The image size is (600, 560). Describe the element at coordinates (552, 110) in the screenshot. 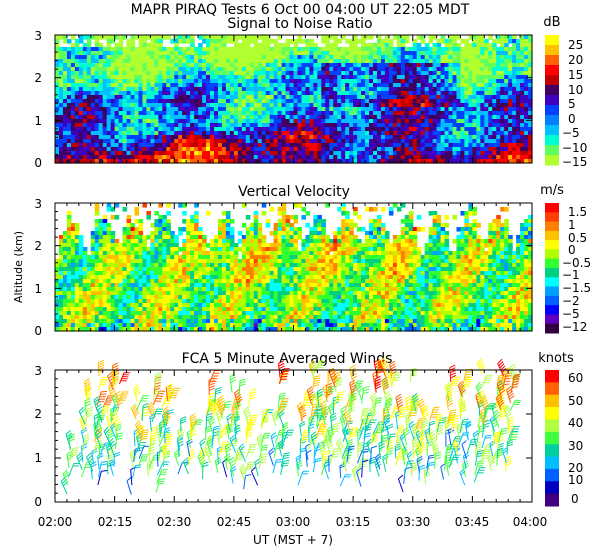

I see `snr-colorbar-swatch` at that location.